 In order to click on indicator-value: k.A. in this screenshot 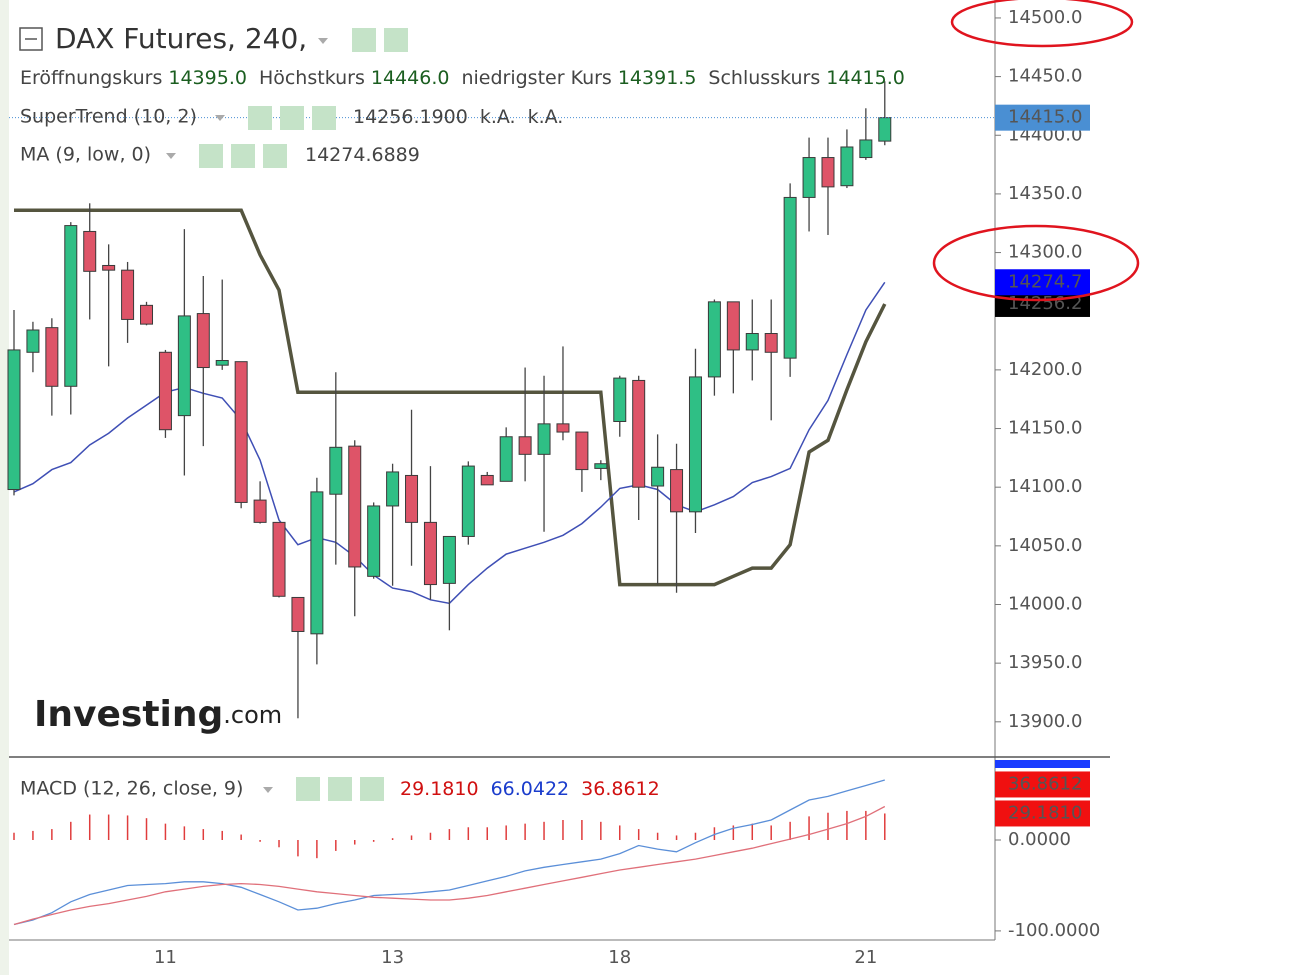, I will do `click(546, 117)`.